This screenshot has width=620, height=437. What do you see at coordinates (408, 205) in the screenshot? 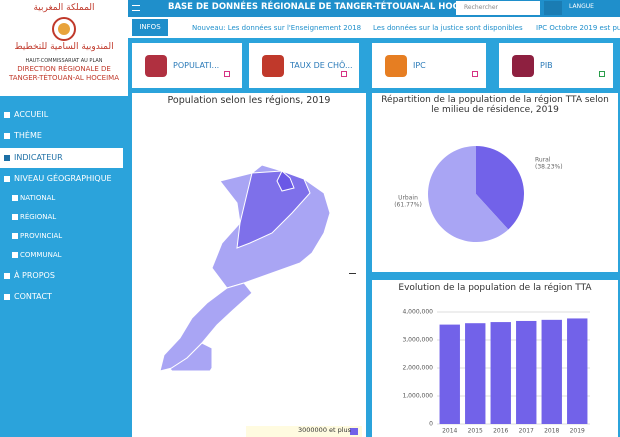
I see `pie-value-label: (61.77%)` at bounding box center [408, 205].